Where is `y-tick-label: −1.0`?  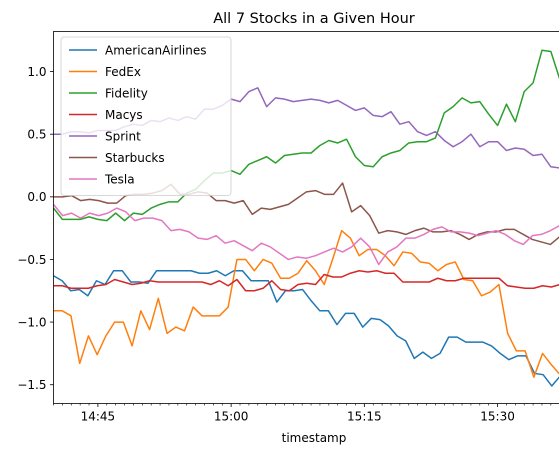
y-tick-label: −1.0 is located at coordinates (31, 322).